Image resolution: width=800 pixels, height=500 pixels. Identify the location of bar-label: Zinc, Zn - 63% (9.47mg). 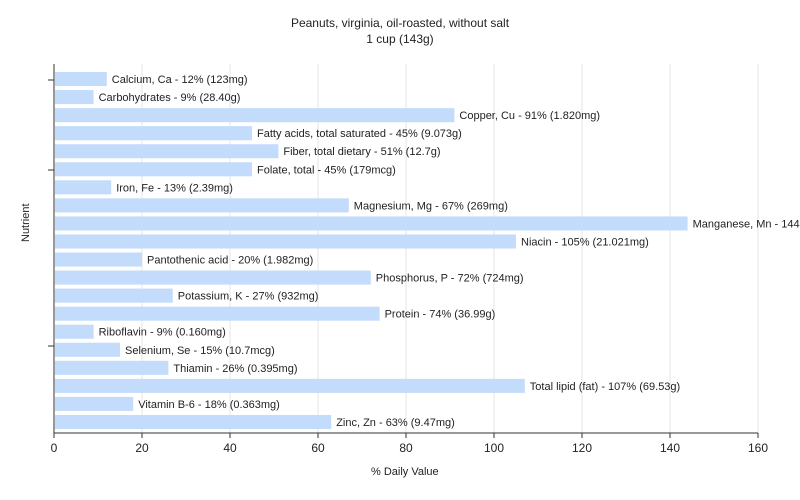
(395, 423).